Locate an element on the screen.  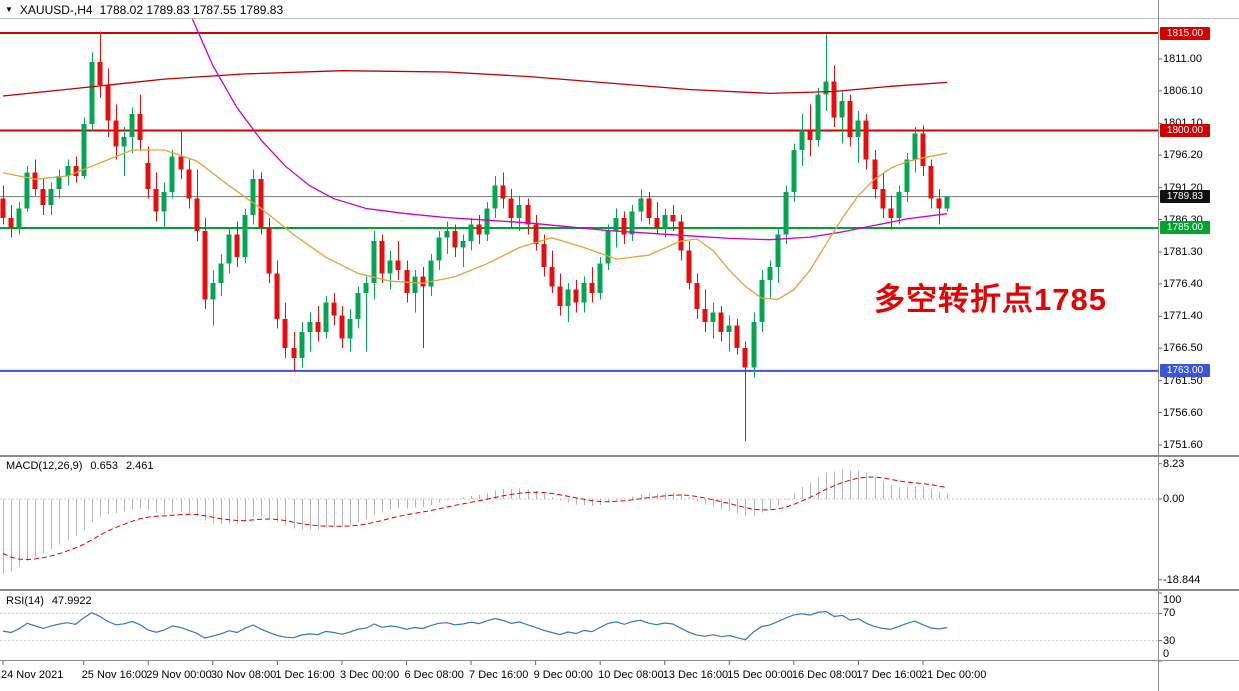
rsi-name: RSI(14) is located at coordinates (25, 601).